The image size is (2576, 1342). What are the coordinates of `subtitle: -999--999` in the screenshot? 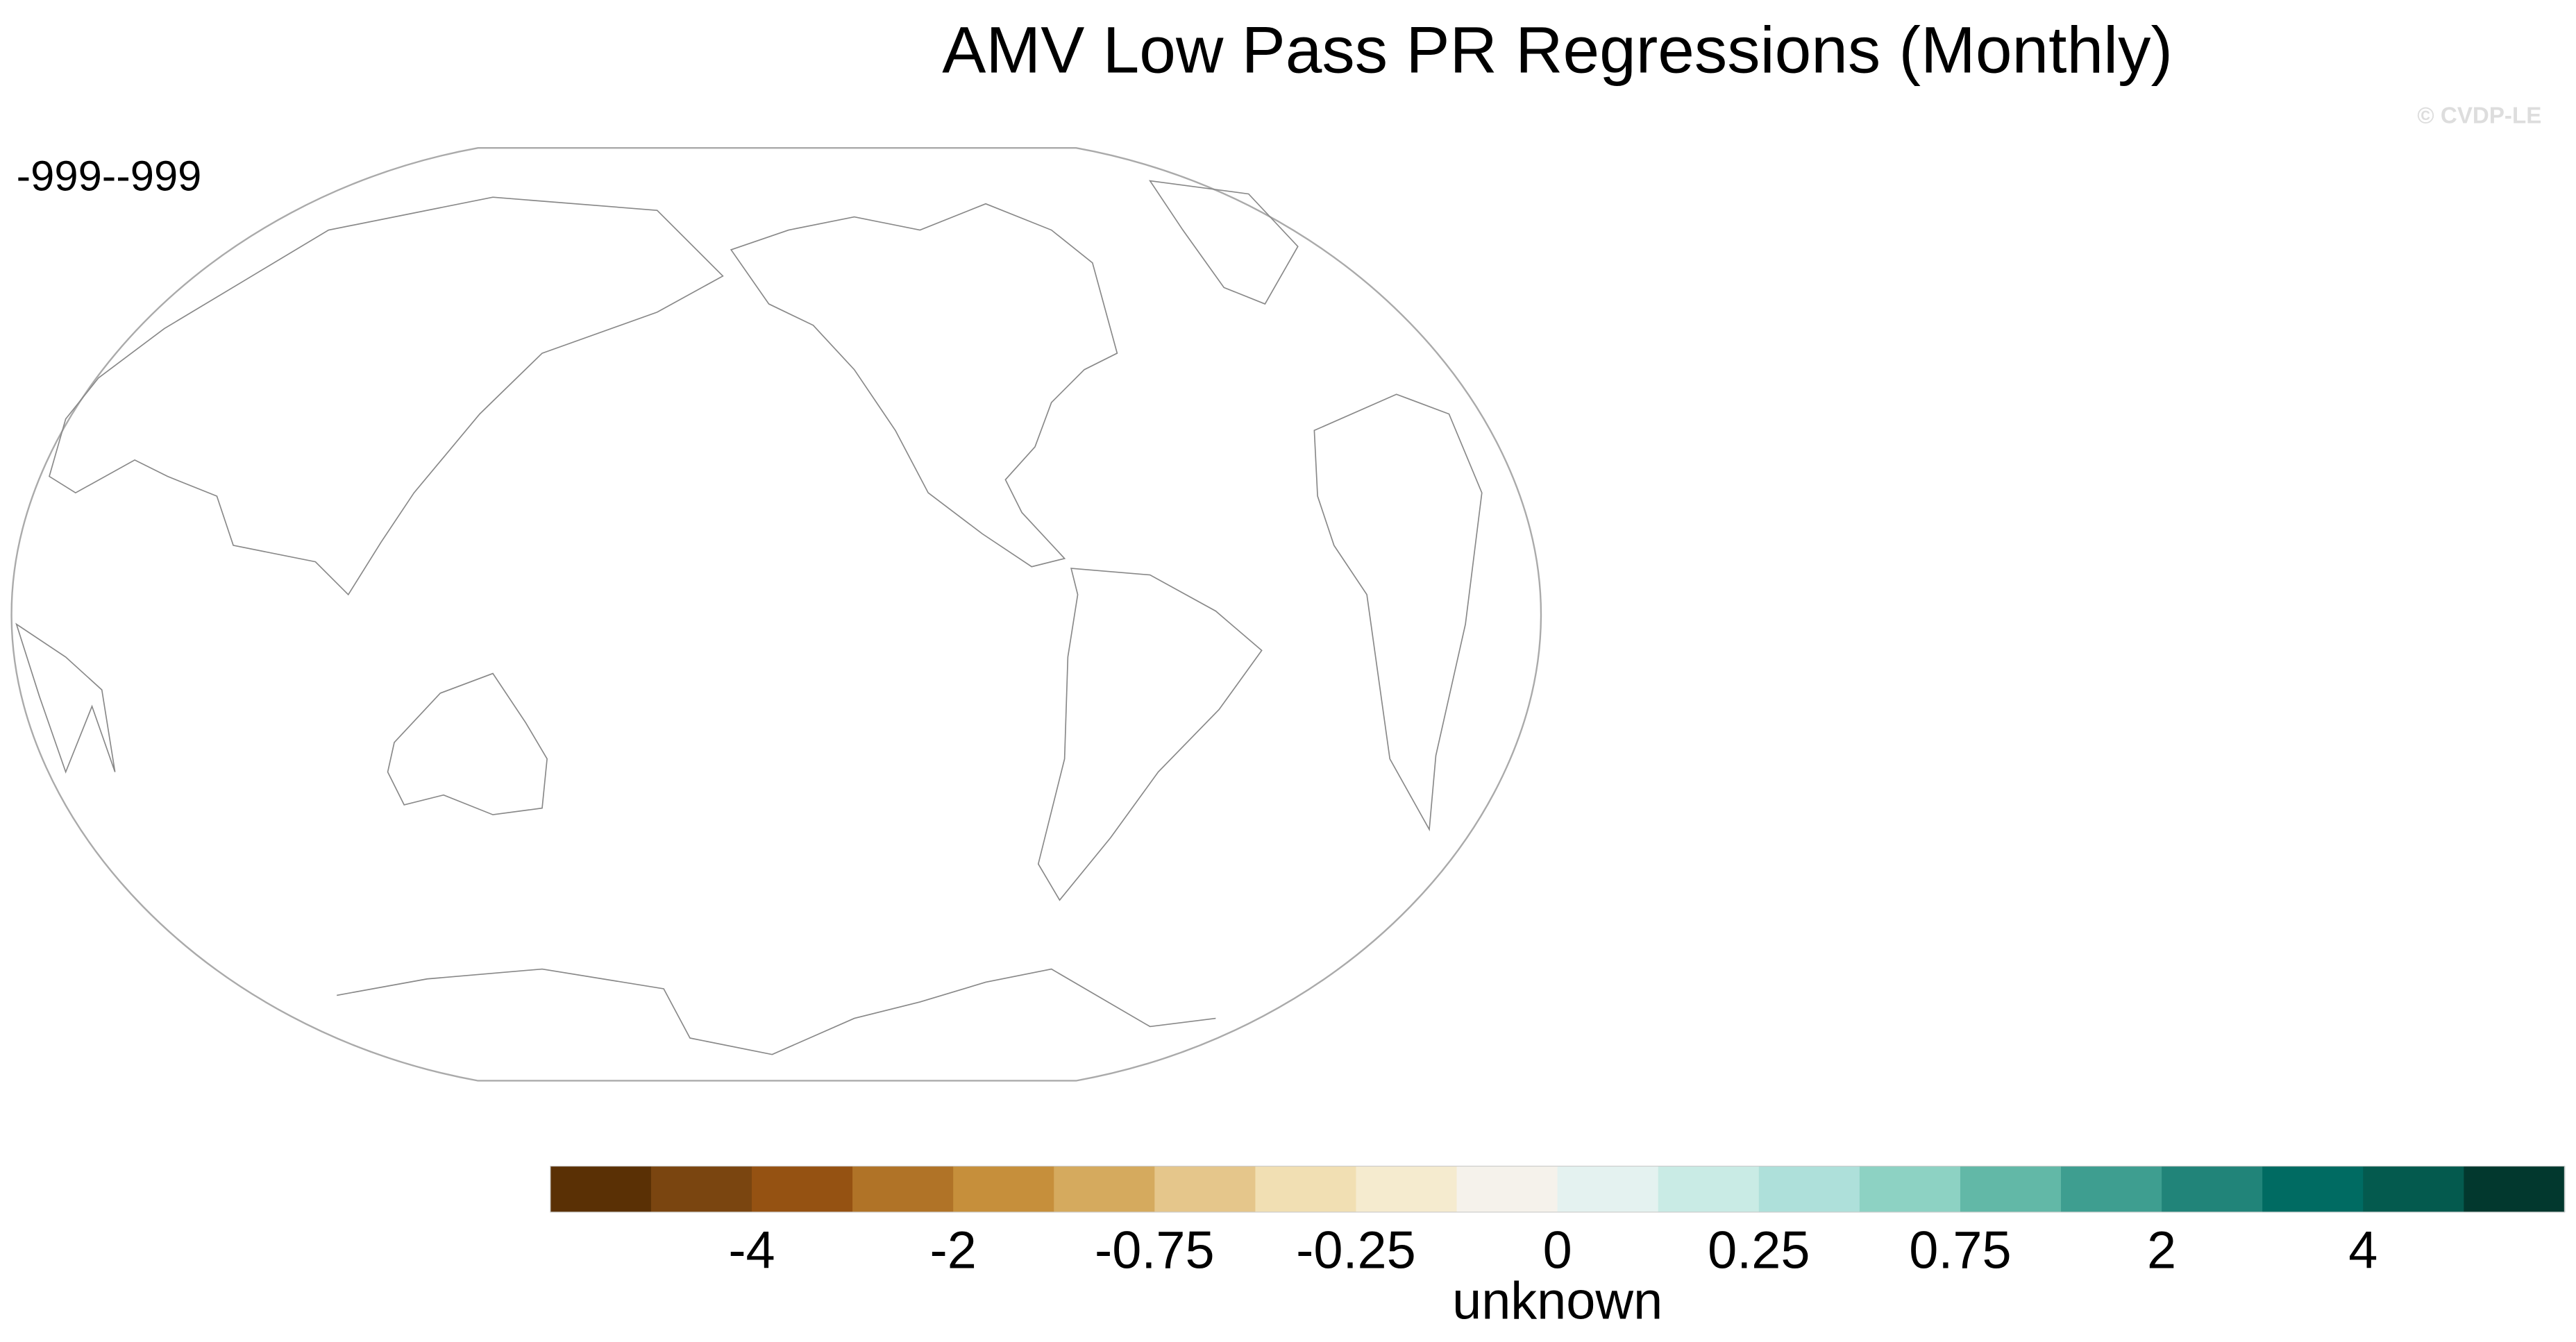 It's located at (109, 177).